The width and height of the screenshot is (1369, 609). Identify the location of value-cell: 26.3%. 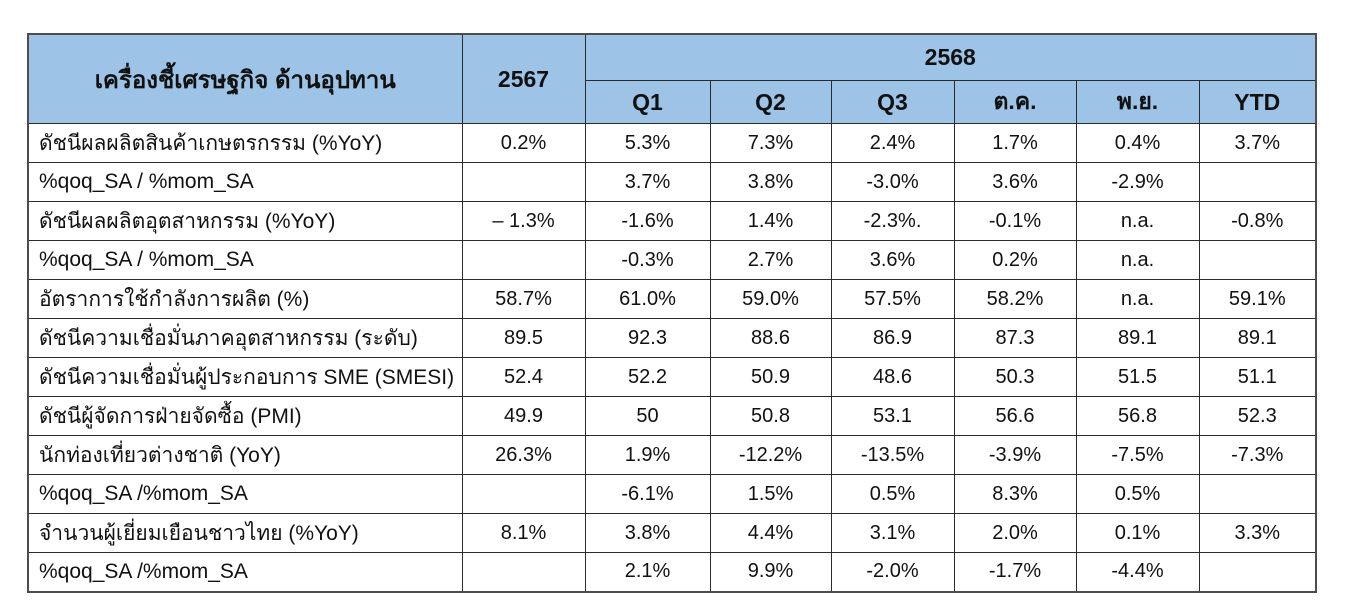
(523, 455).